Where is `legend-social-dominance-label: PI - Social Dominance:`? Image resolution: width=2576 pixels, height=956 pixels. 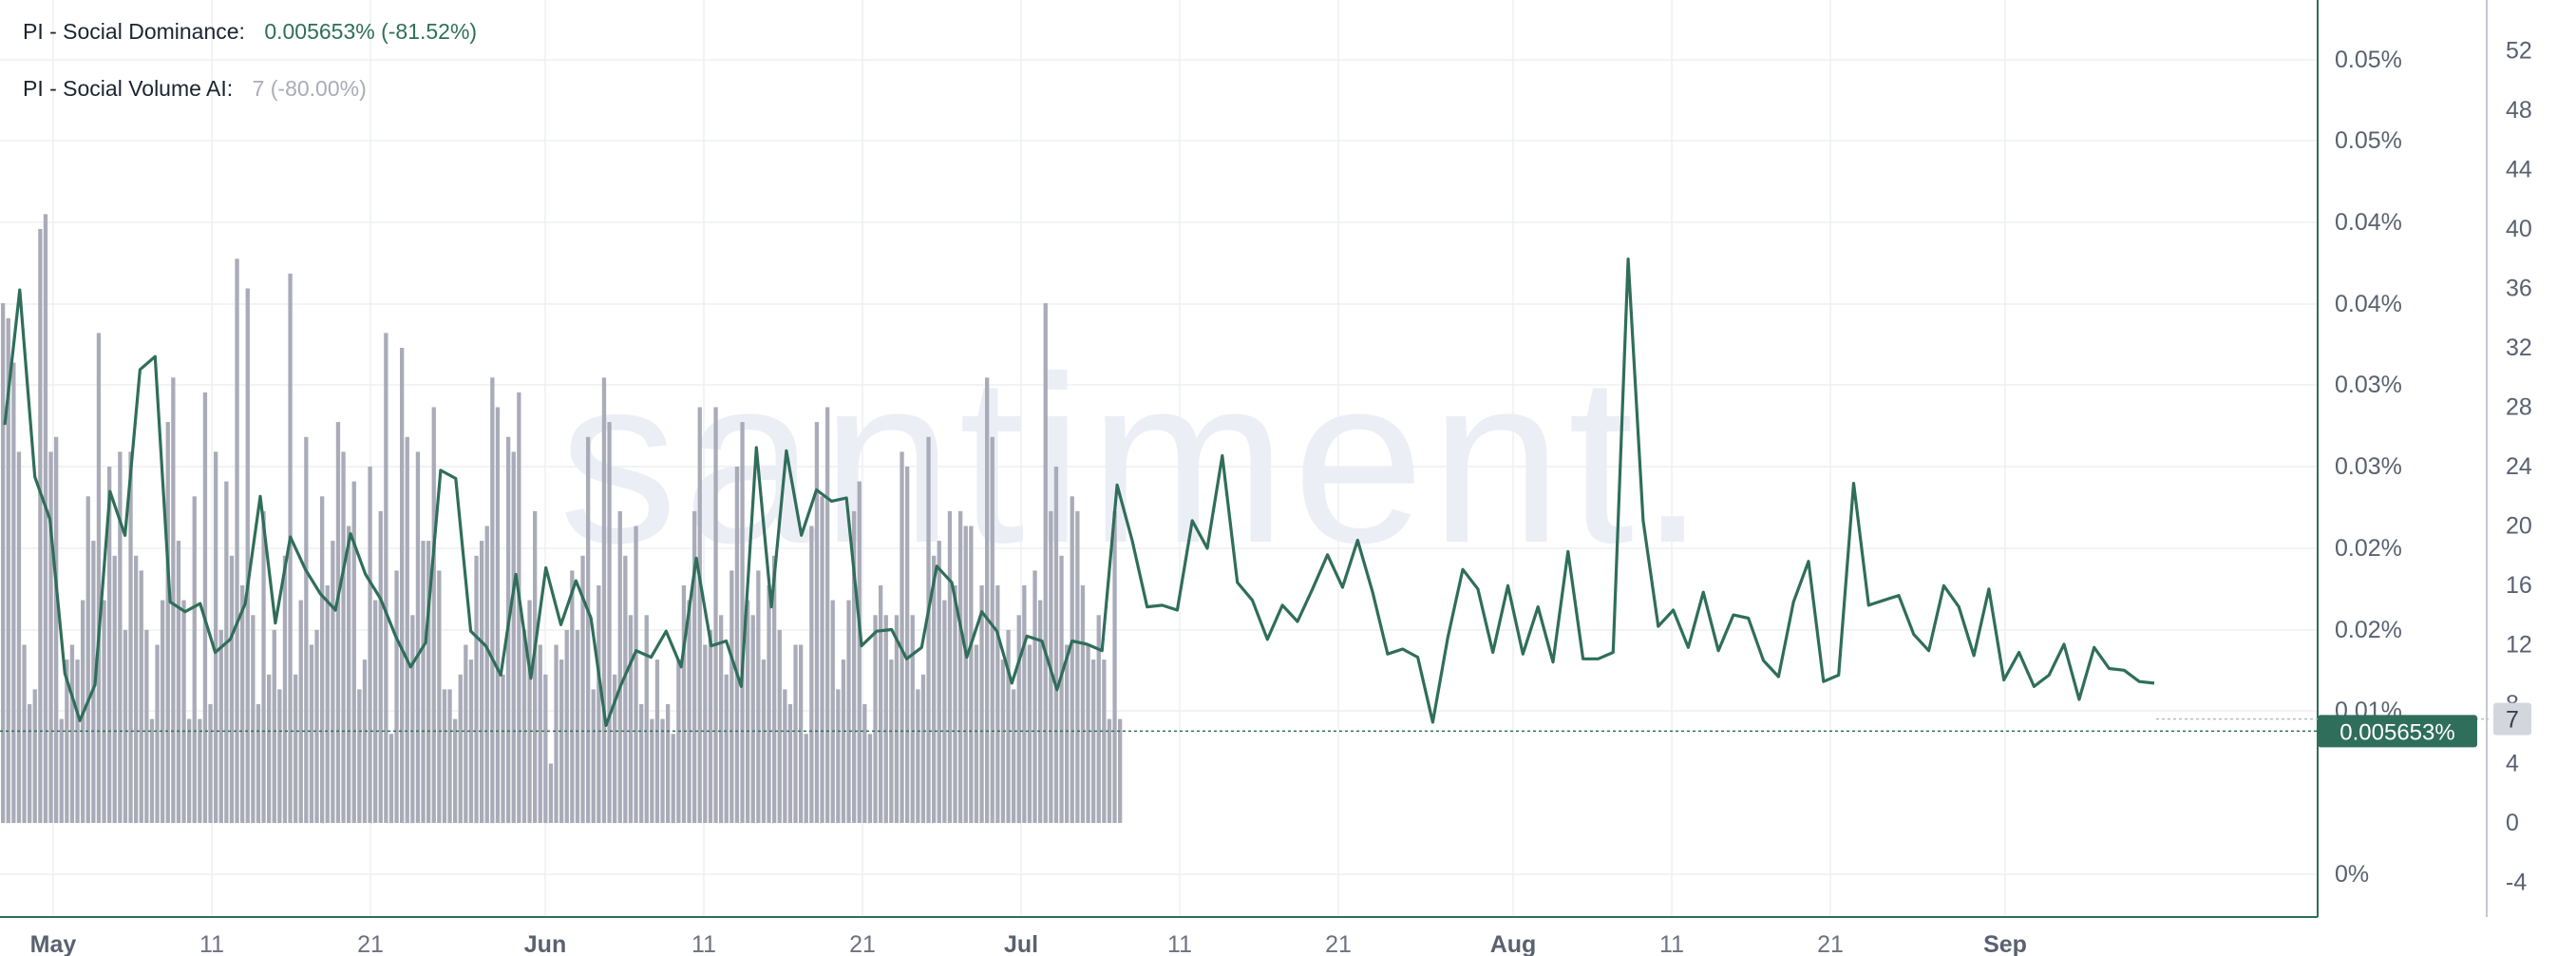 legend-social-dominance-label: PI - Social Dominance: is located at coordinates (134, 32).